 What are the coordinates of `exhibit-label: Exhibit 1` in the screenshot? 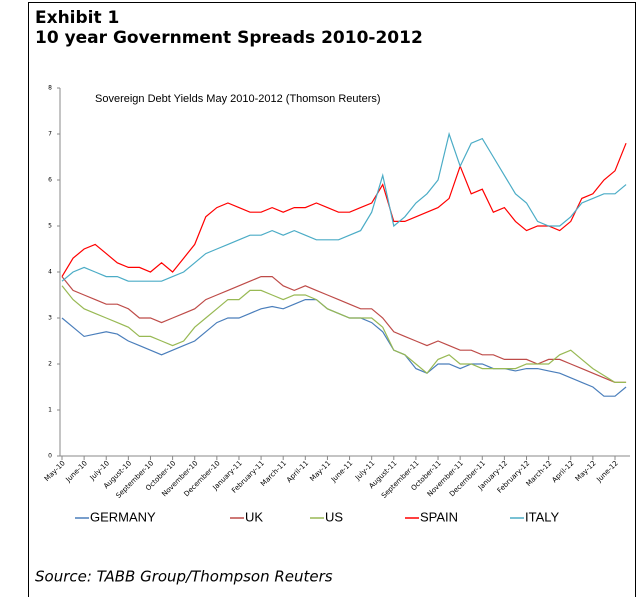 It's located at (77, 18).